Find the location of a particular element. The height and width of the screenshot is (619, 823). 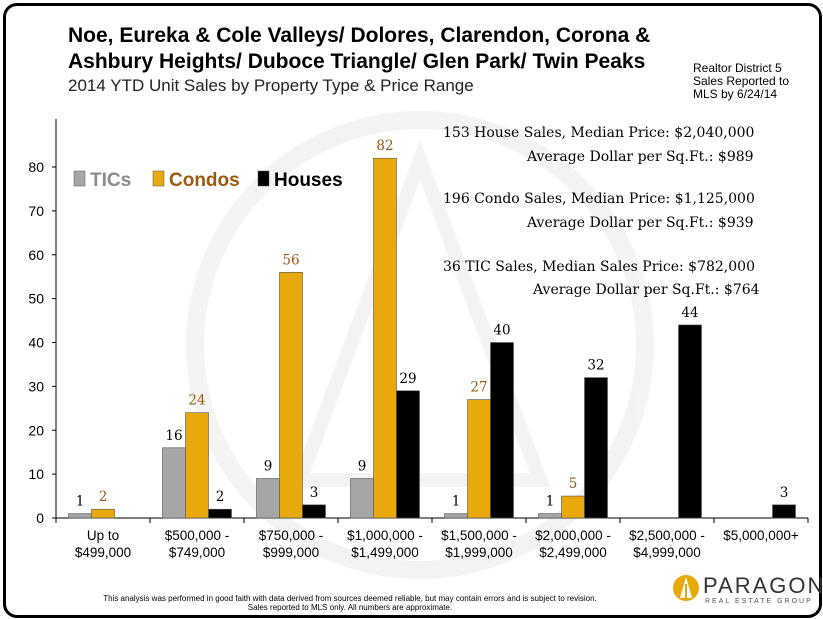

data-label-houses: 29 is located at coordinates (407, 379).